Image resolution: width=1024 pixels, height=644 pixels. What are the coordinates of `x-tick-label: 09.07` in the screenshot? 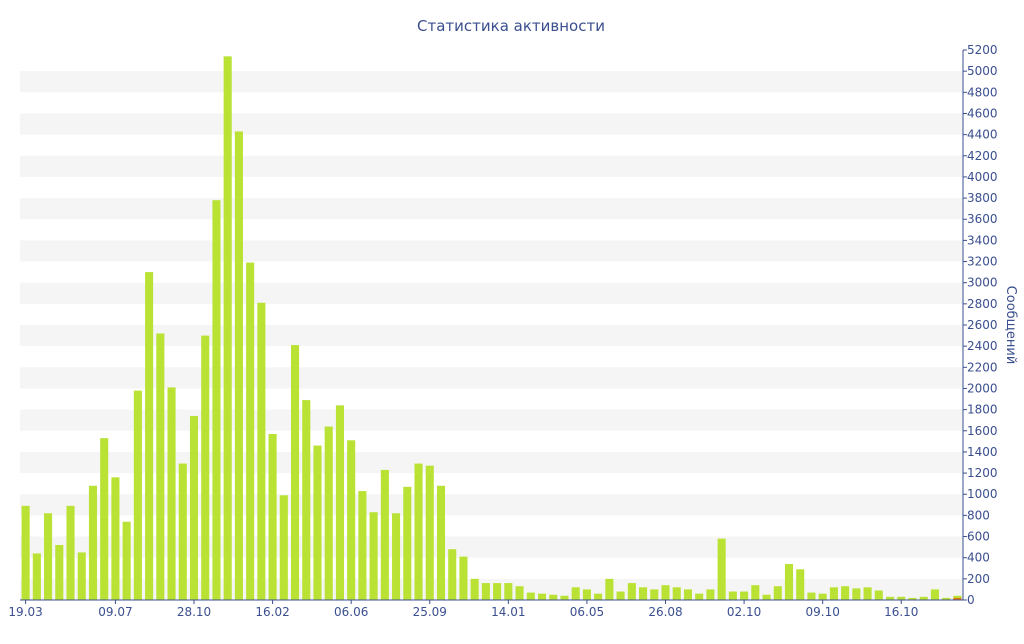 It's located at (115, 612).